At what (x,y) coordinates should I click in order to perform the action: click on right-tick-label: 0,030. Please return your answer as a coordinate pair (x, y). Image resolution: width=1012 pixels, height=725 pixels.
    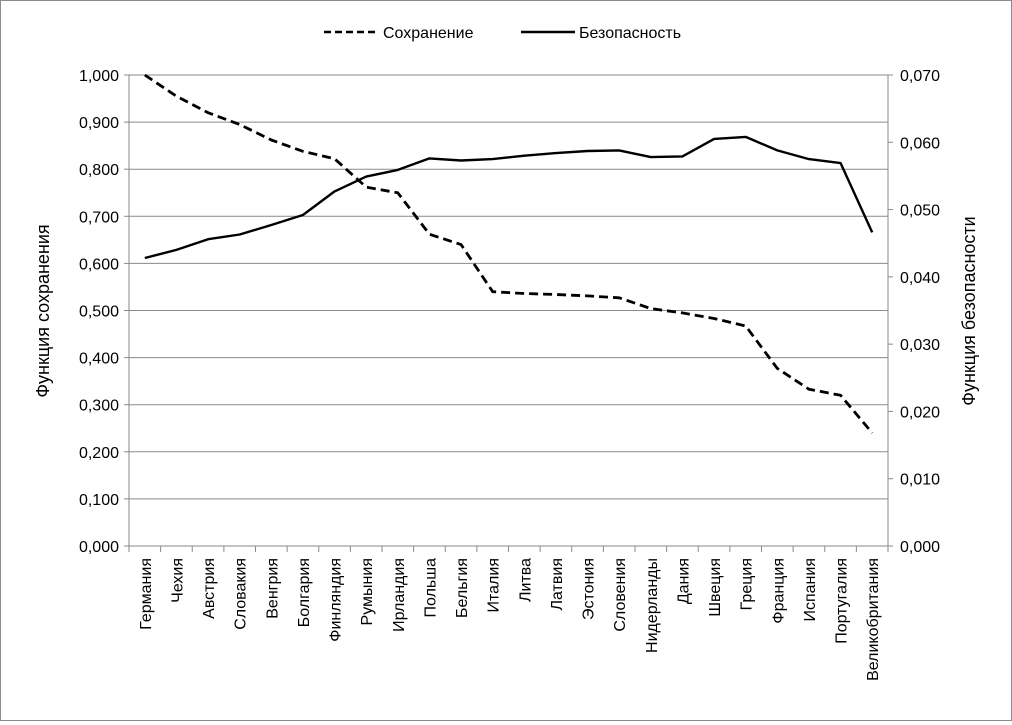
    Looking at the image, I should click on (920, 345).